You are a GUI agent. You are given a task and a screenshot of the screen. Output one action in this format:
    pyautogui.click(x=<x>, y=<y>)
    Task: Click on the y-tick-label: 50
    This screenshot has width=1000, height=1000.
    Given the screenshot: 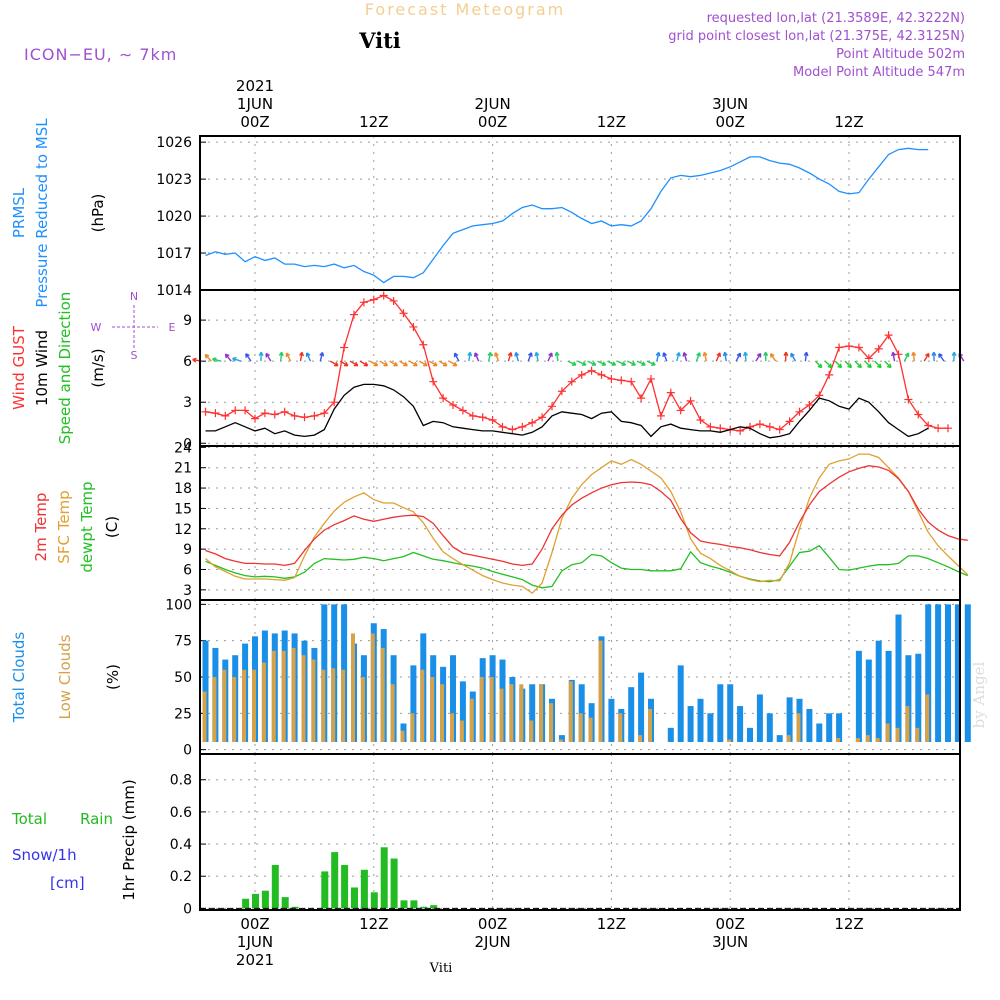 What is the action you would take?
    pyautogui.click(x=183, y=678)
    